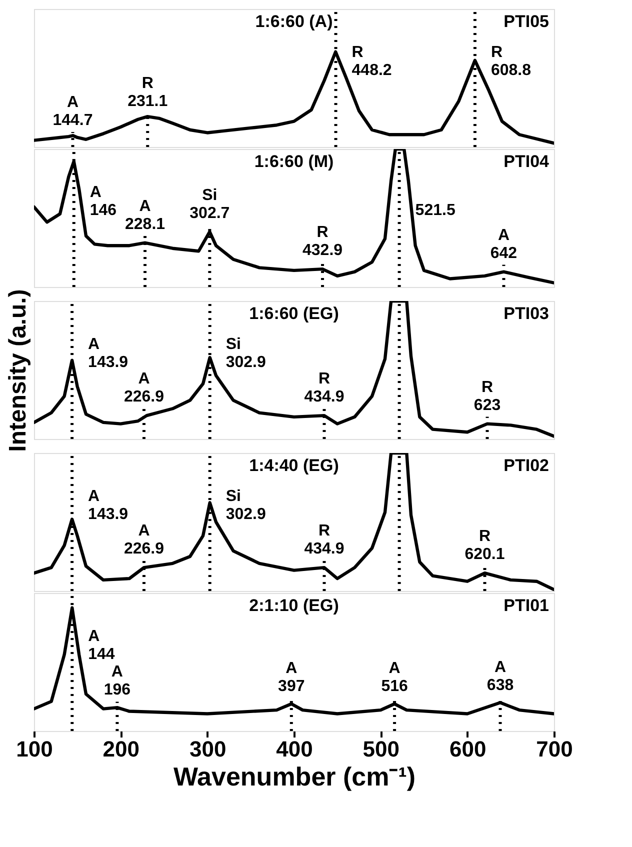 The image size is (632, 847). I want to click on ref-line-label: A 397, so click(291, 678).